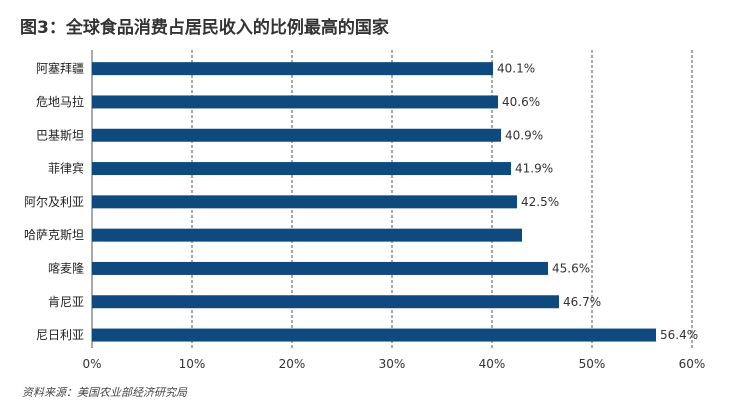  Describe the element at coordinates (192, 364) in the screenshot. I see `x-tick-label: 10%` at that location.